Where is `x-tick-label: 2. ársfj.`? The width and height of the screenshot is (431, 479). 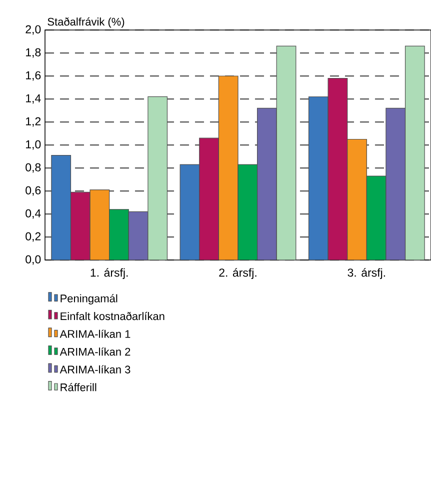 x-tick-label: 2. ársfj. is located at coordinates (237, 273).